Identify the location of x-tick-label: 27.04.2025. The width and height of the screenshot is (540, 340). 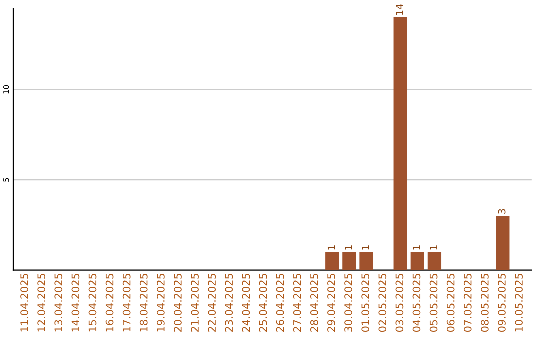
(297, 303).